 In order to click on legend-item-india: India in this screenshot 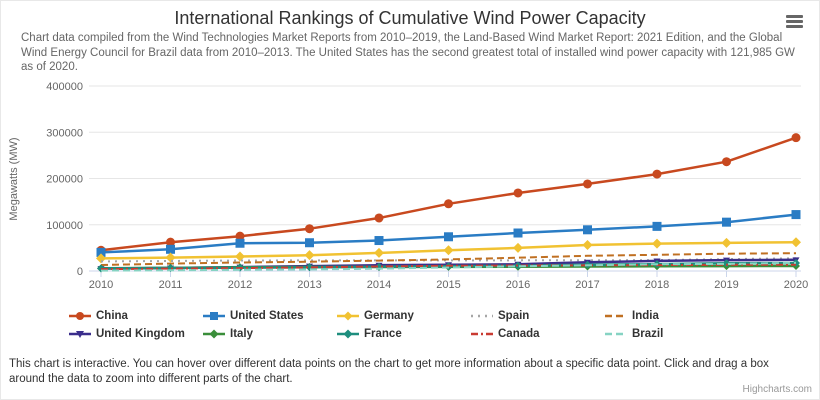, I will do `click(672, 315)`.